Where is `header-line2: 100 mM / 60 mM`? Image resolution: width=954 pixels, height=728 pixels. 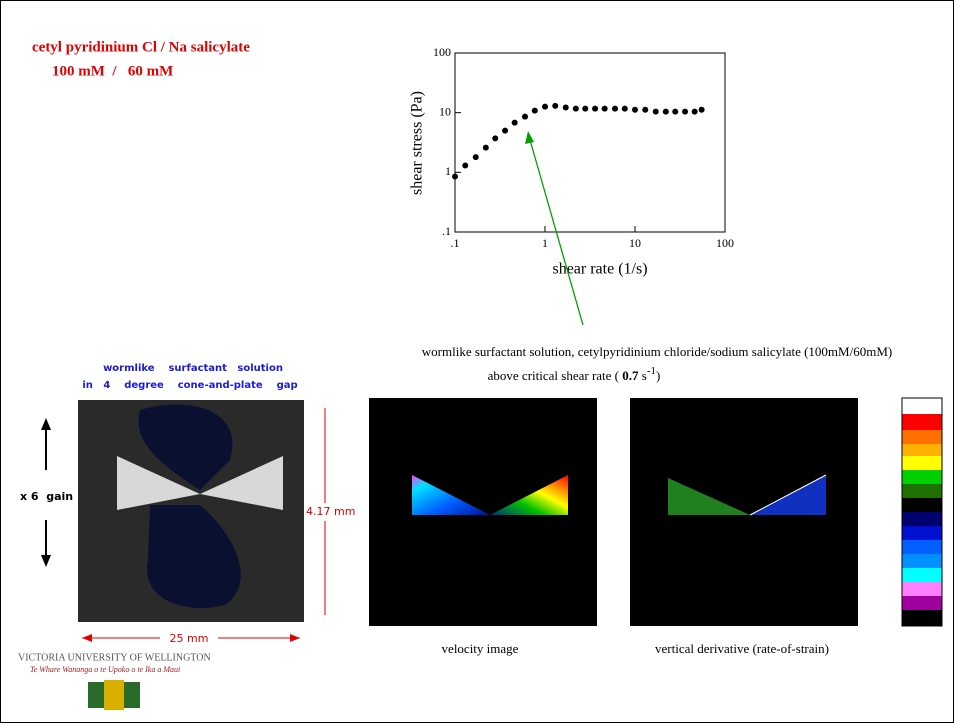 header-line2: 100 mM / 60 mM is located at coordinates (112, 71).